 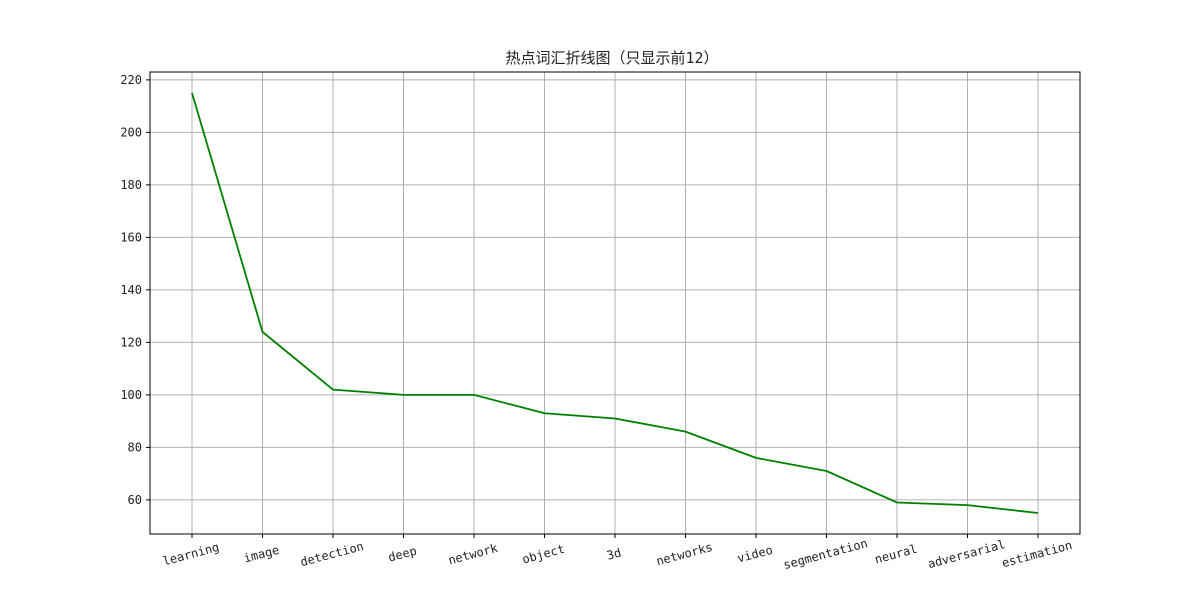 What do you see at coordinates (755, 554) in the screenshot?
I see `x-tick-label: video` at bounding box center [755, 554].